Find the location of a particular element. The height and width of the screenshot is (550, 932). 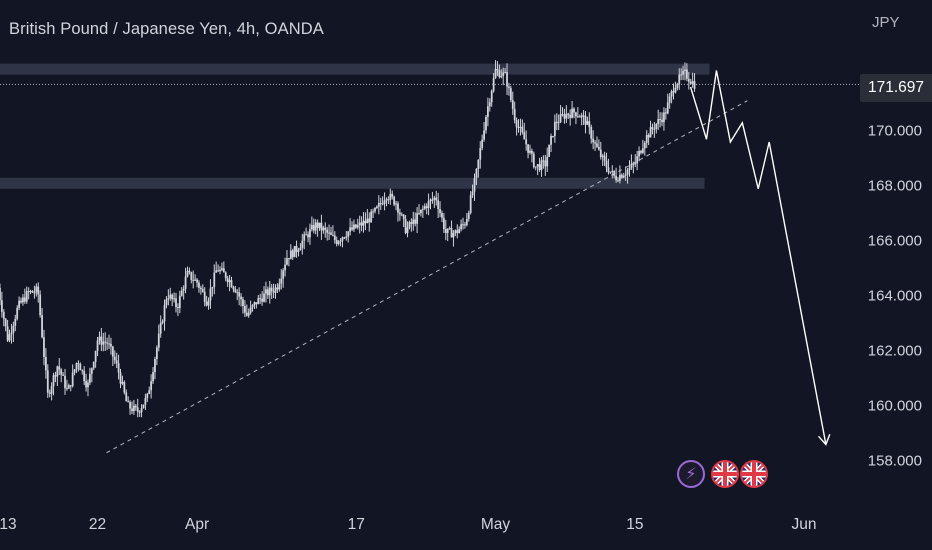

y-tick-label: 166.000 is located at coordinates (894, 241).